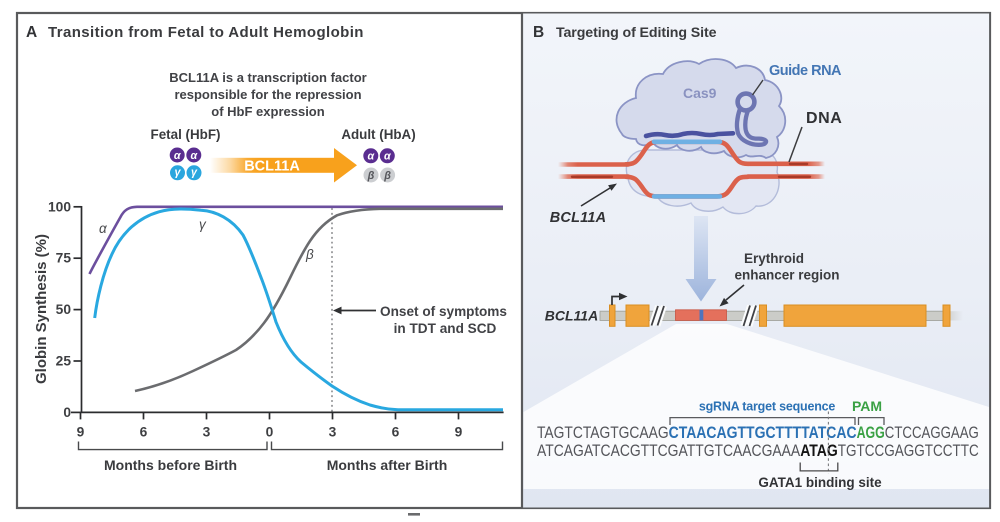 The image size is (1000, 522). Describe the element at coordinates (824, 118) in the screenshot. I see `svg-text: DNA` at that location.